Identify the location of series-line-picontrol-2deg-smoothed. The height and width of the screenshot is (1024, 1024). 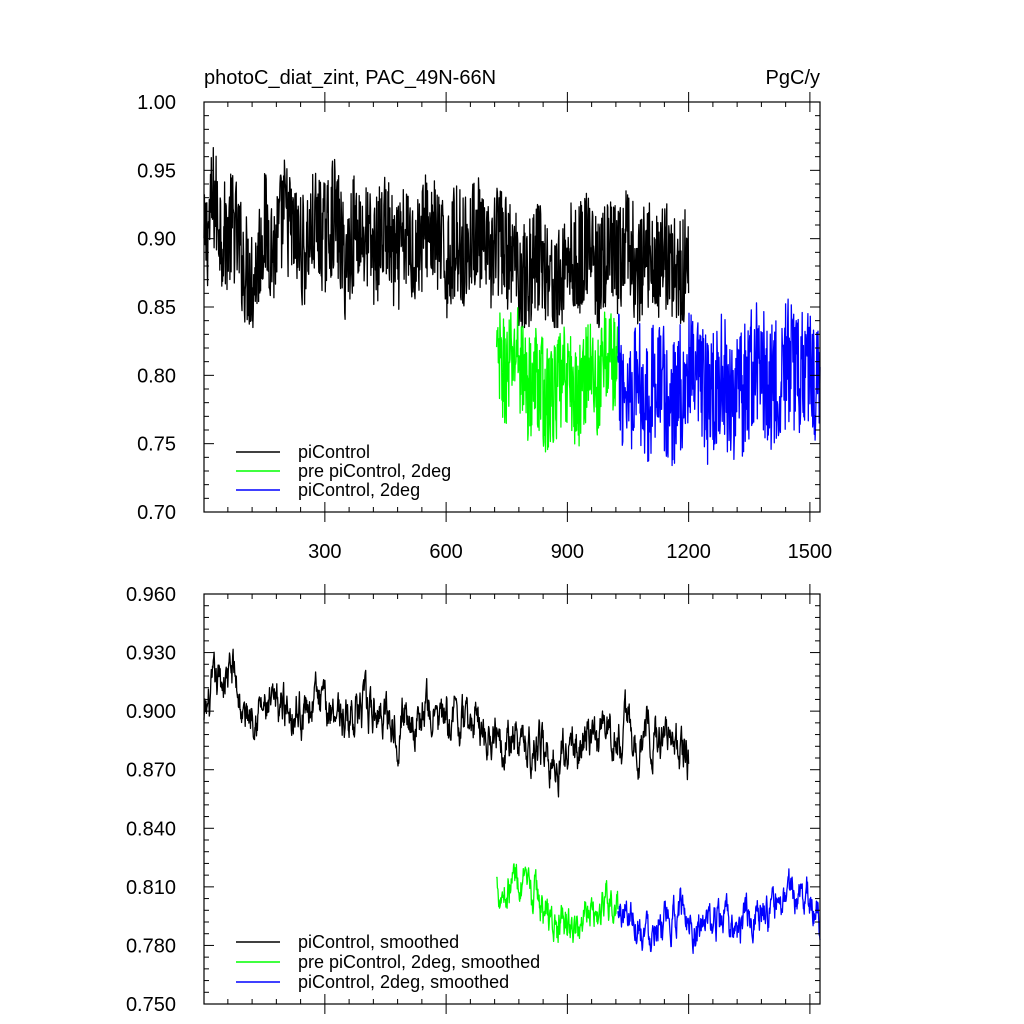
(719, 911).